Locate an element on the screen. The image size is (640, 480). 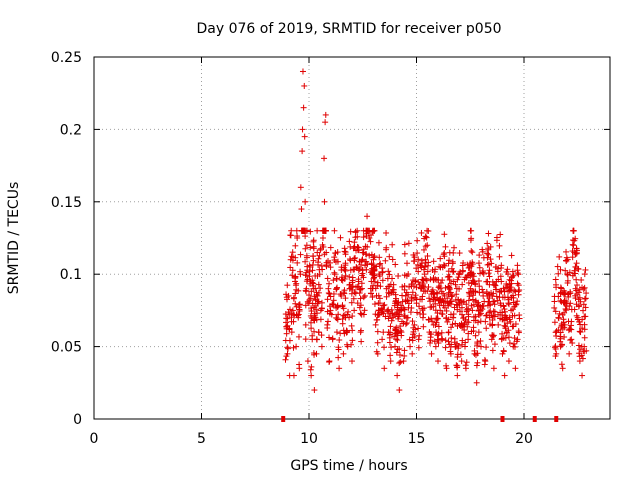
y-tick-label: 0.25 is located at coordinates (66, 58).